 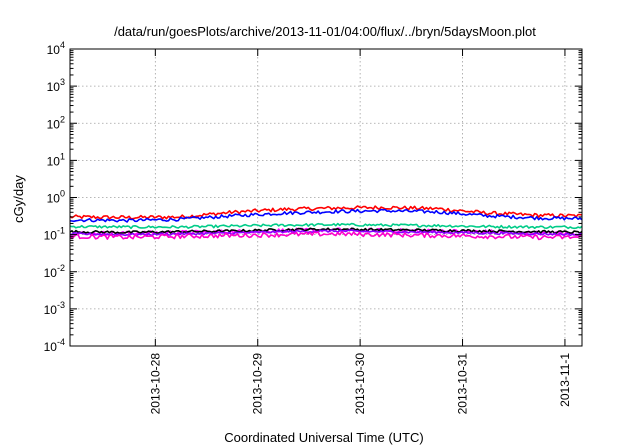 I want to click on y-tick-label: 10⁻², so click(x=54, y=271).